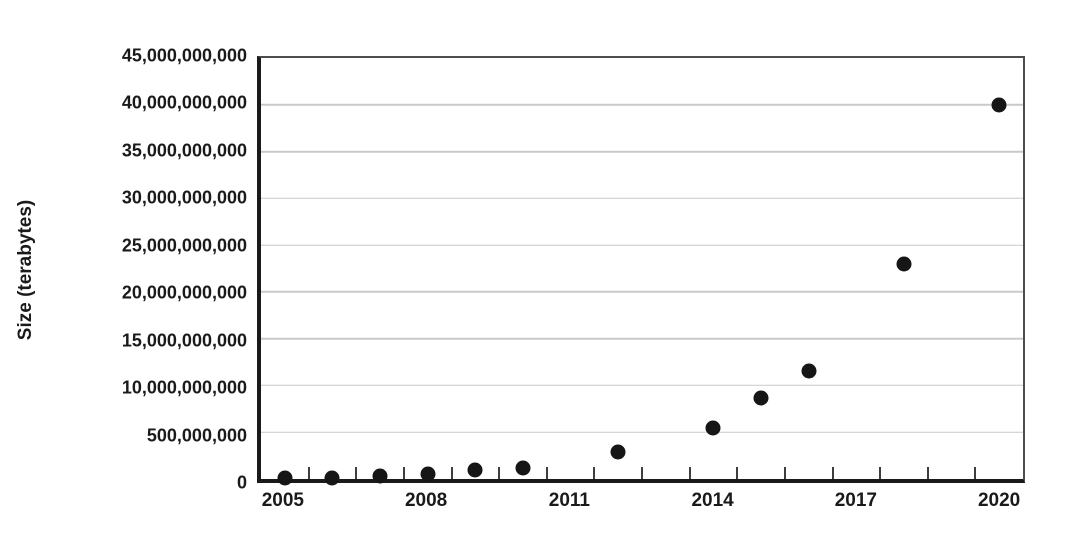  I want to click on x-tick-label: 2017, so click(856, 500).